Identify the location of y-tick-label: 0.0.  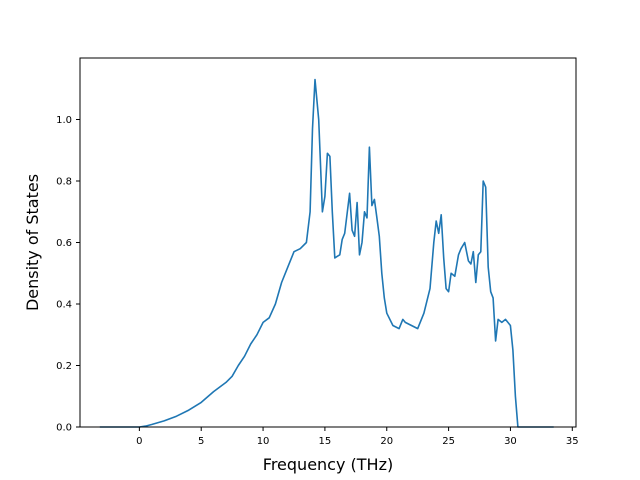
(64, 428).